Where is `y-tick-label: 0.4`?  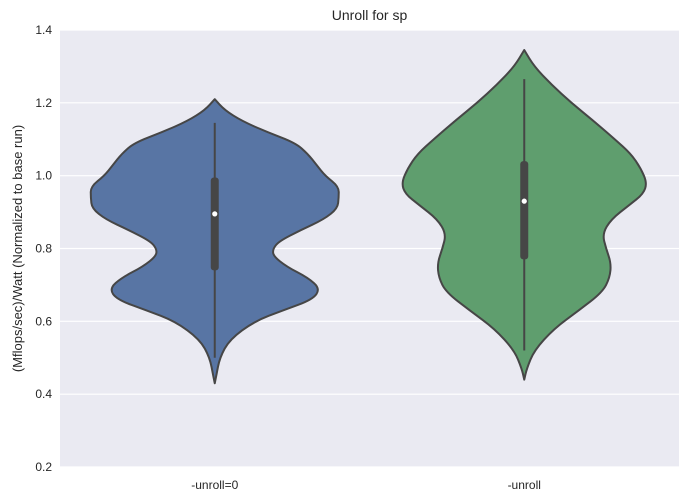 y-tick-label: 0.4 is located at coordinates (43, 394).